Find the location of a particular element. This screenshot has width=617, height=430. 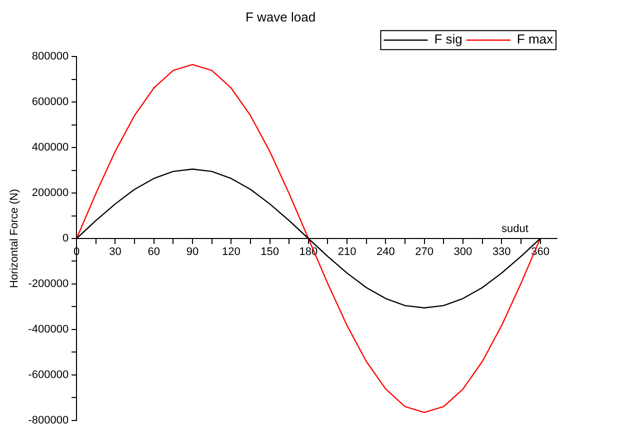

x-tick-label: 210 is located at coordinates (347, 252).